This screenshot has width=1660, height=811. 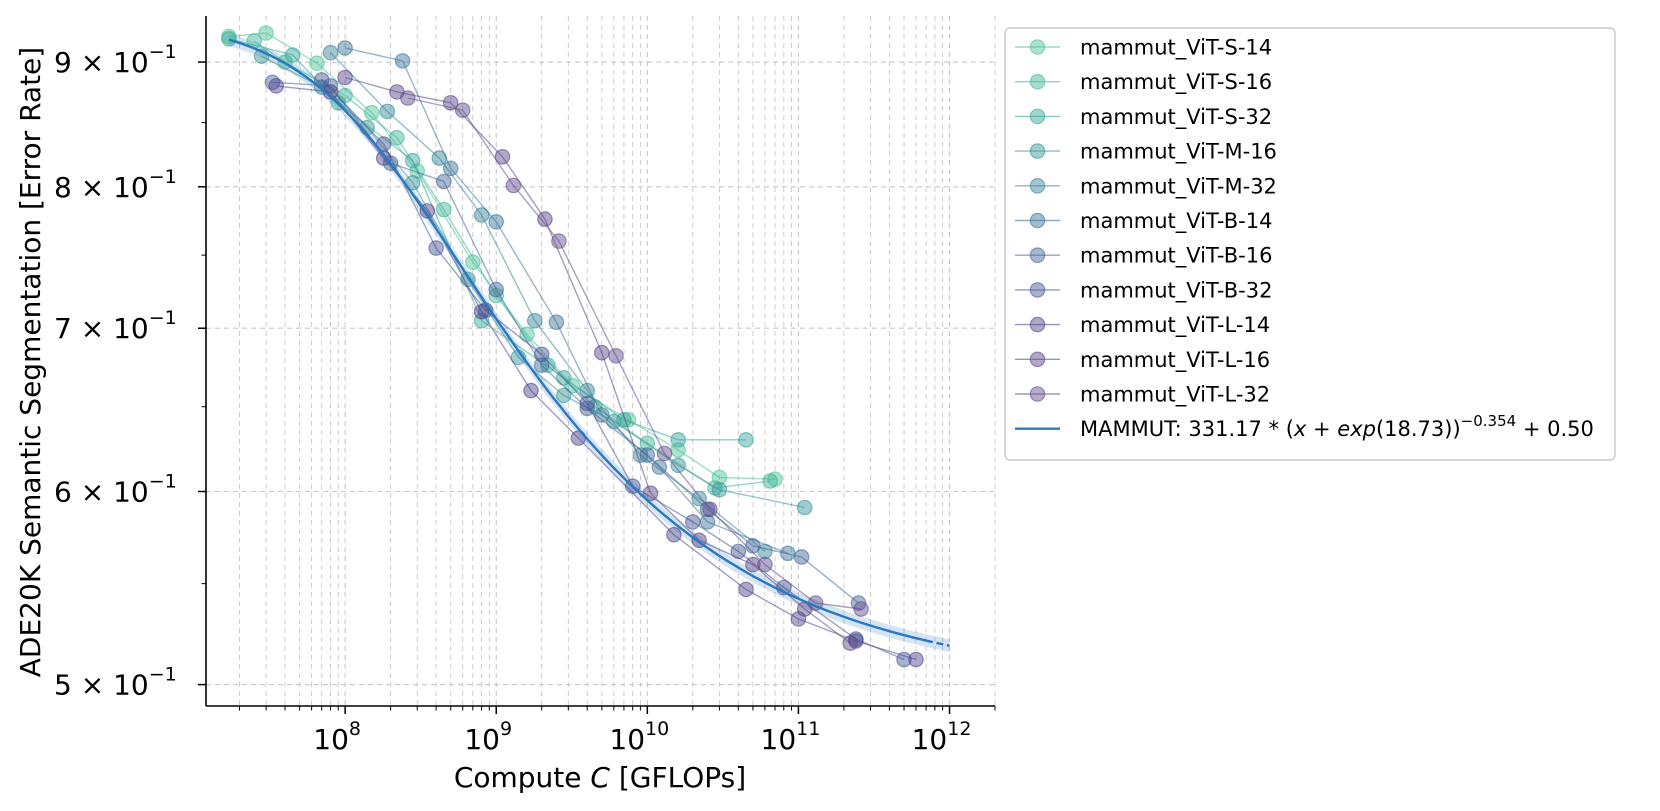 What do you see at coordinates (1143, 48) in the screenshot?
I see `legend-item: mammut_ViT-S-14` at bounding box center [1143, 48].